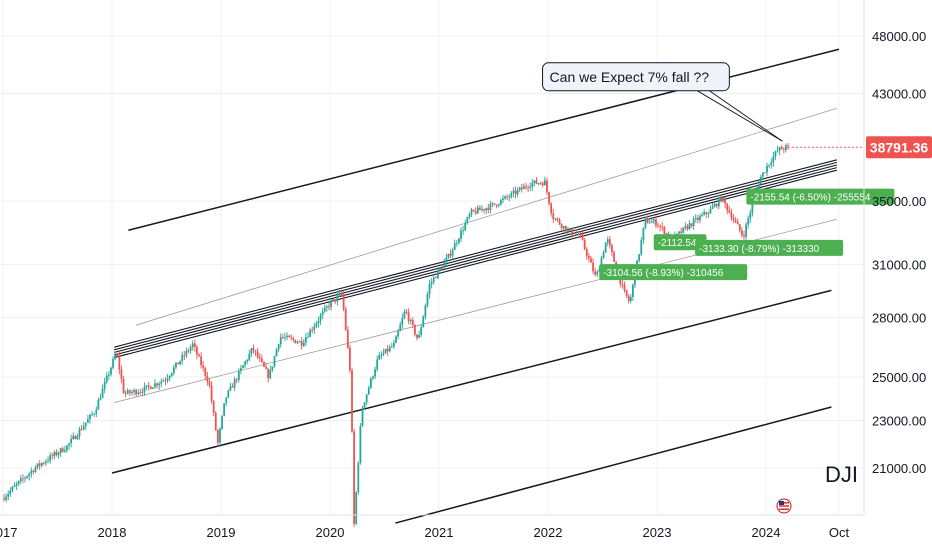  What do you see at coordinates (613, 465) in the screenshot?
I see `channel-line` at bounding box center [613, 465].